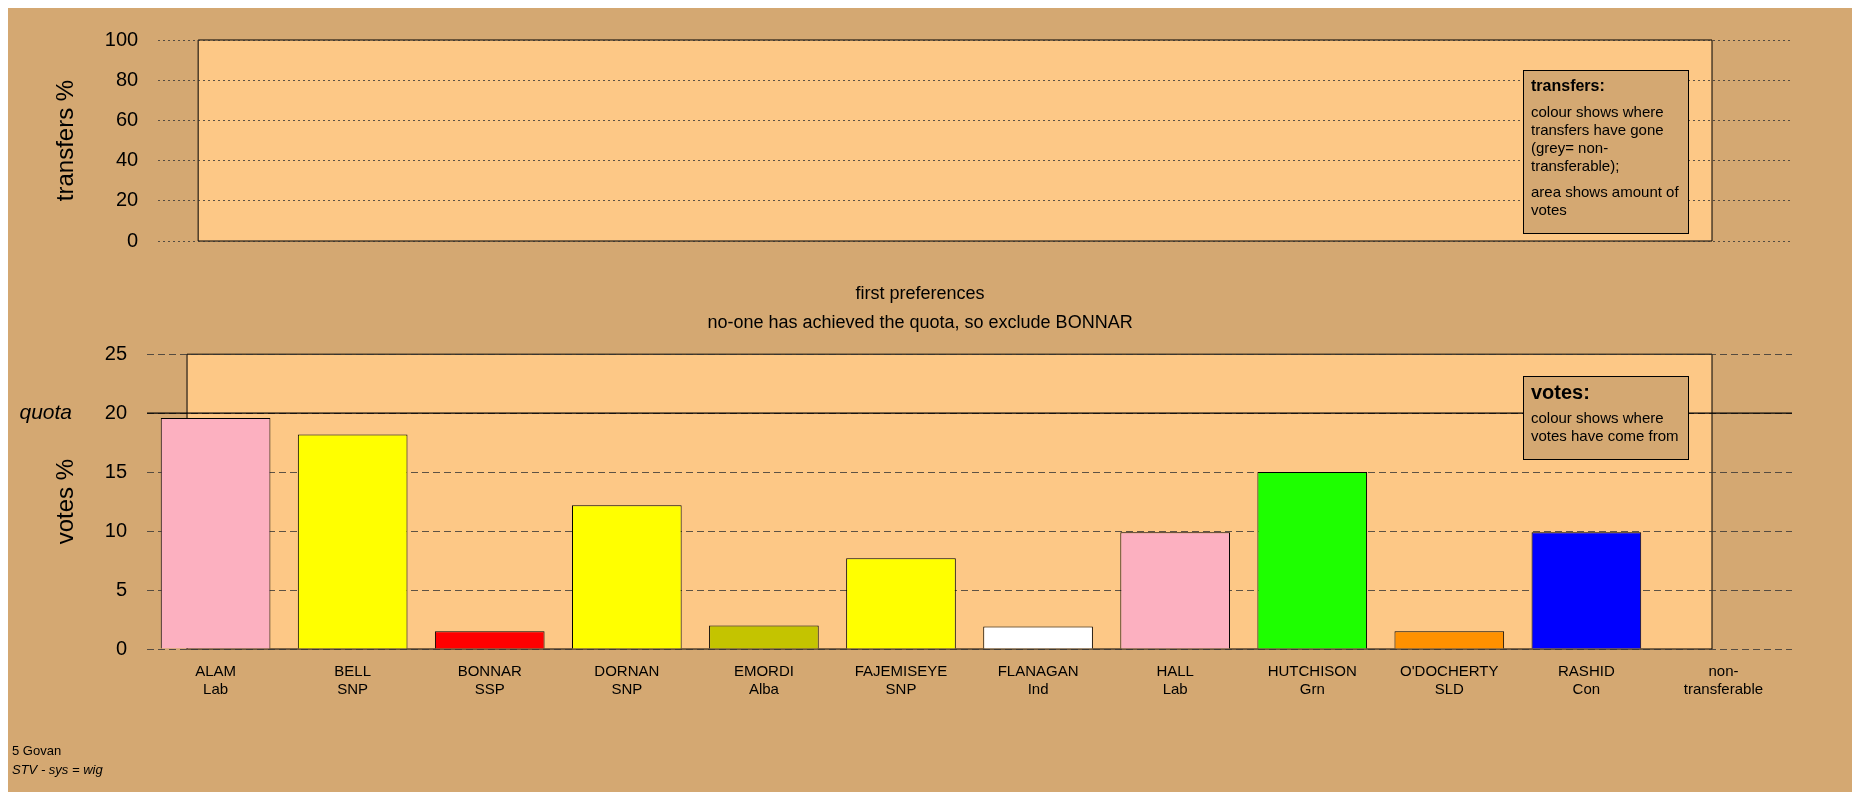  Describe the element at coordinates (763, 680) in the screenshot. I see `x-tick-label: EMORDI Alba` at that location.